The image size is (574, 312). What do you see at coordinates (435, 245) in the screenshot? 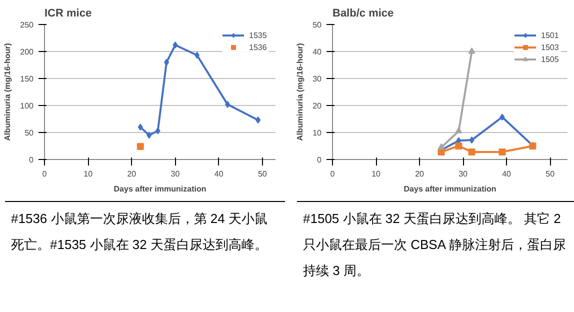
I see `text: #1505 小鼠在 32 天蛋白尿达到高峰。 其它 2 只小鼠在最后一次 CBSA 静脉注射后，蛋白尿持续 3 周。` at bounding box center [435, 245].